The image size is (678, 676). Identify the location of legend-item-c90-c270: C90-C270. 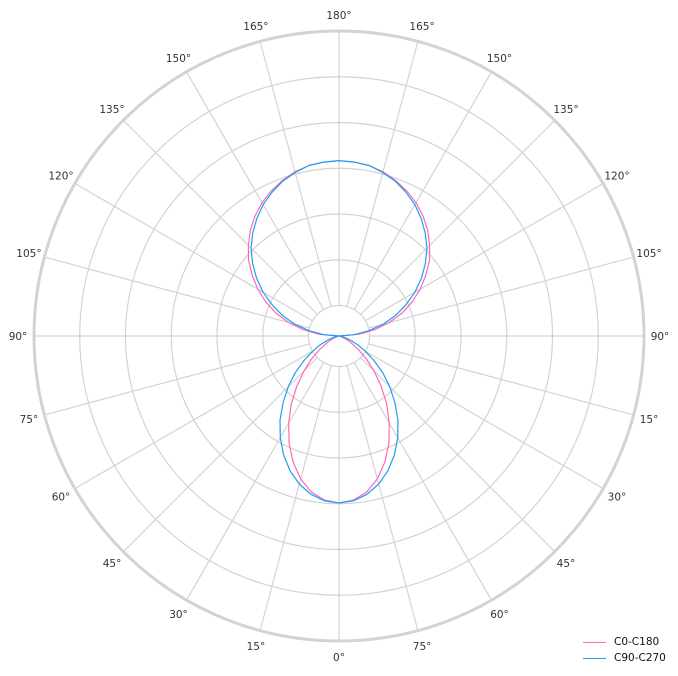
(624, 658).